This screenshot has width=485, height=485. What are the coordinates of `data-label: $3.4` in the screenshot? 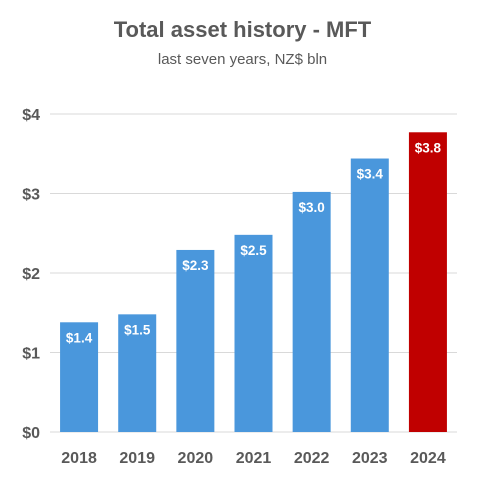 It's located at (370, 174).